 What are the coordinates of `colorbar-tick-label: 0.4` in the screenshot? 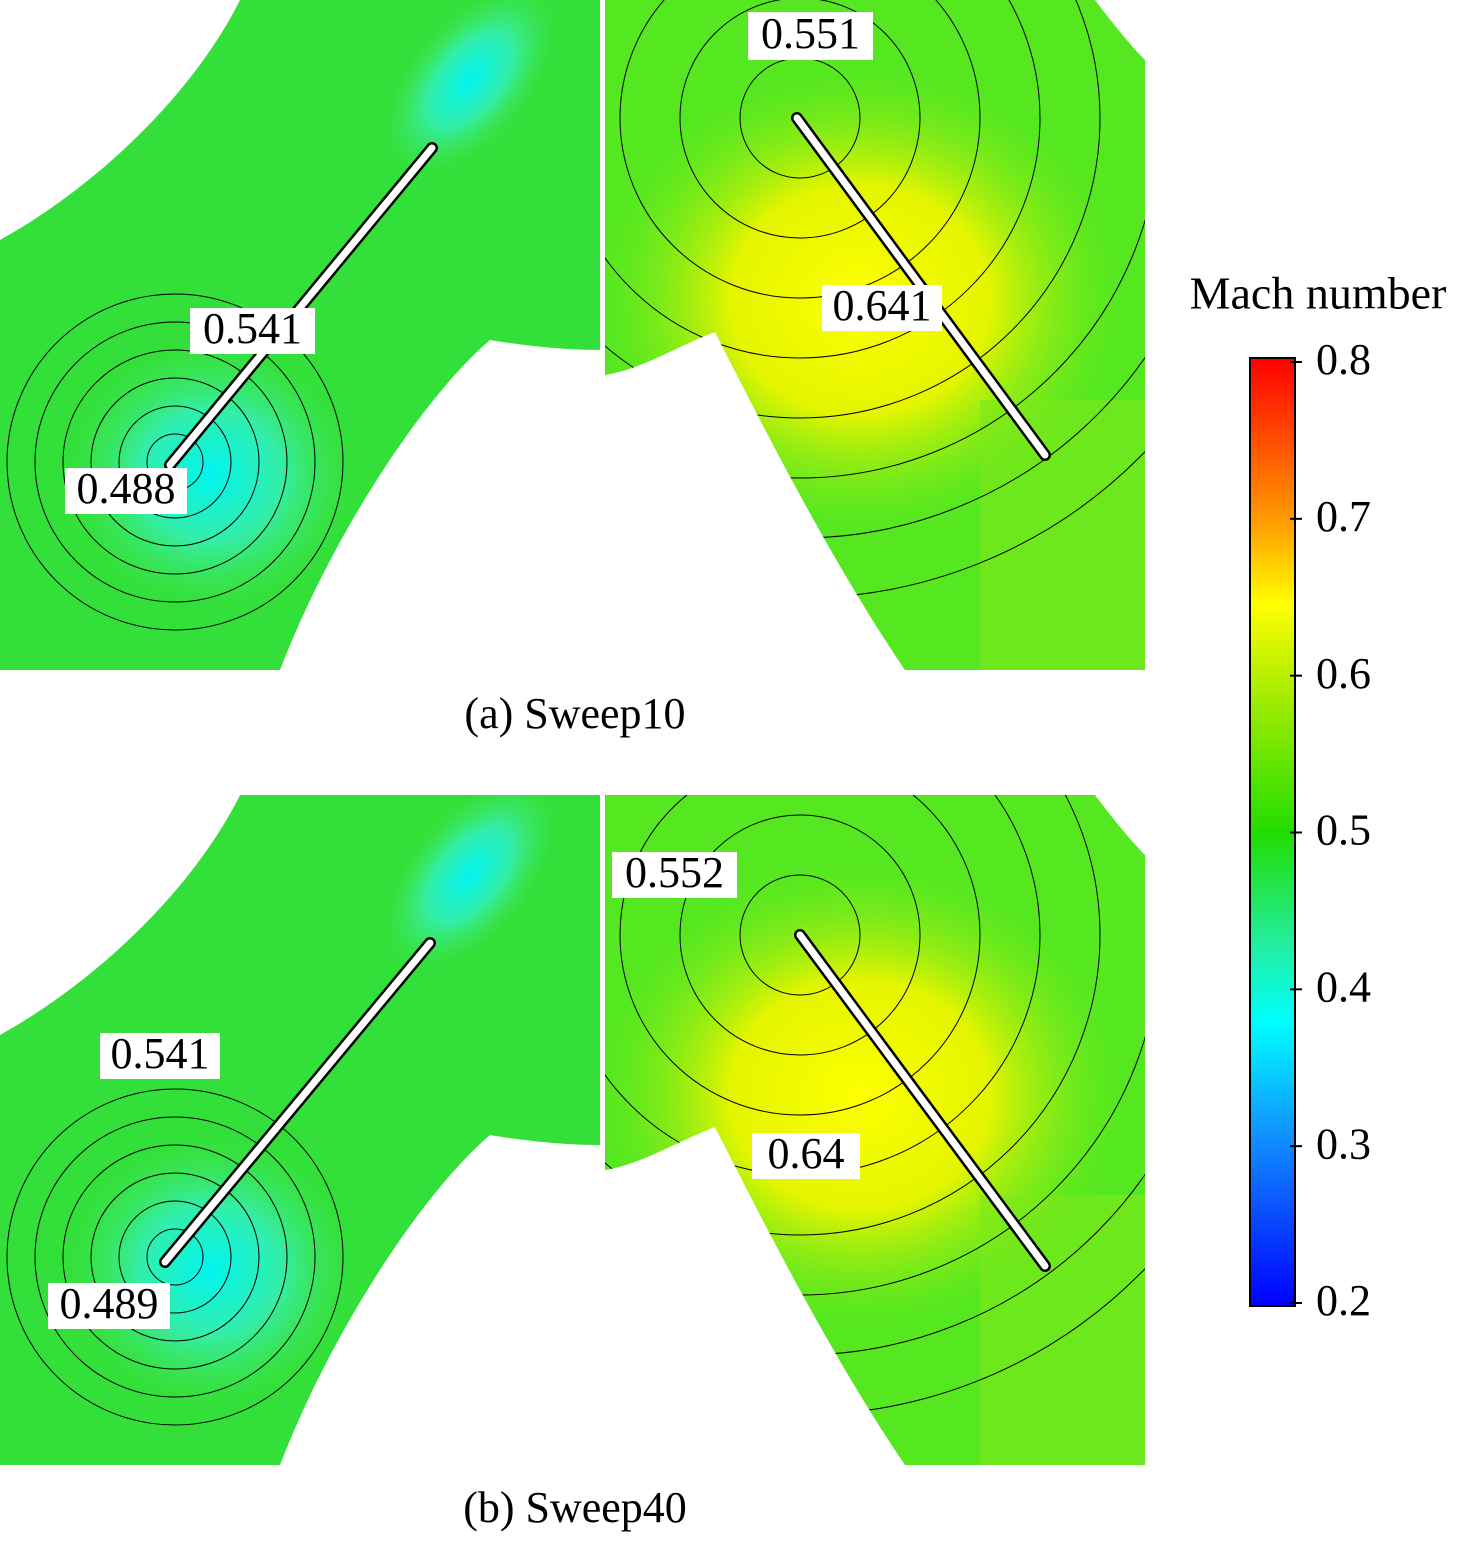 It's located at (1343, 986).